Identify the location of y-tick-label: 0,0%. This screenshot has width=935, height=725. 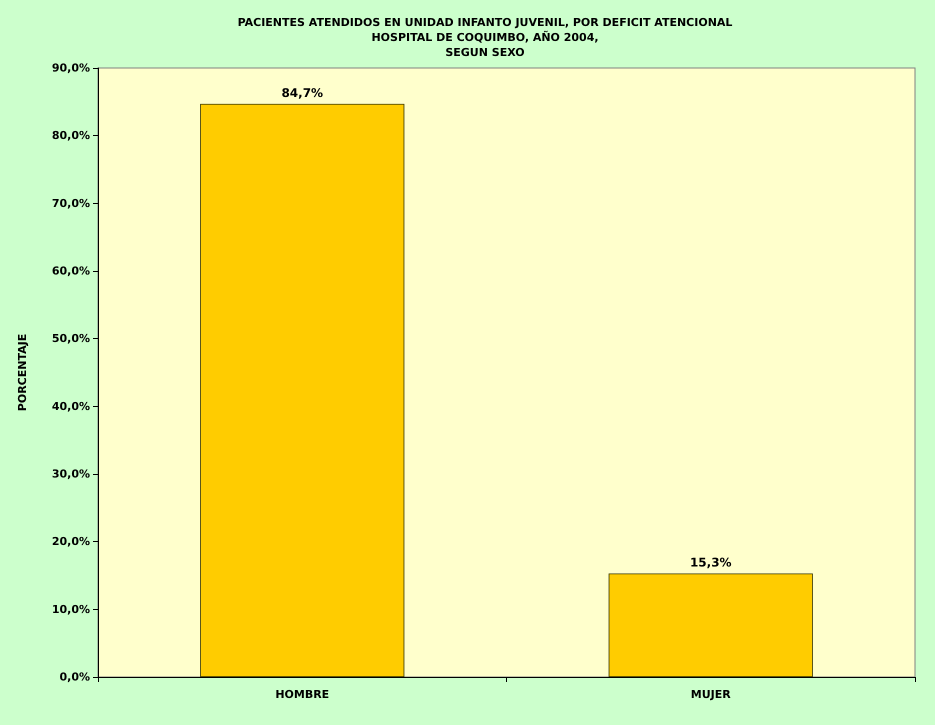
(74, 677).